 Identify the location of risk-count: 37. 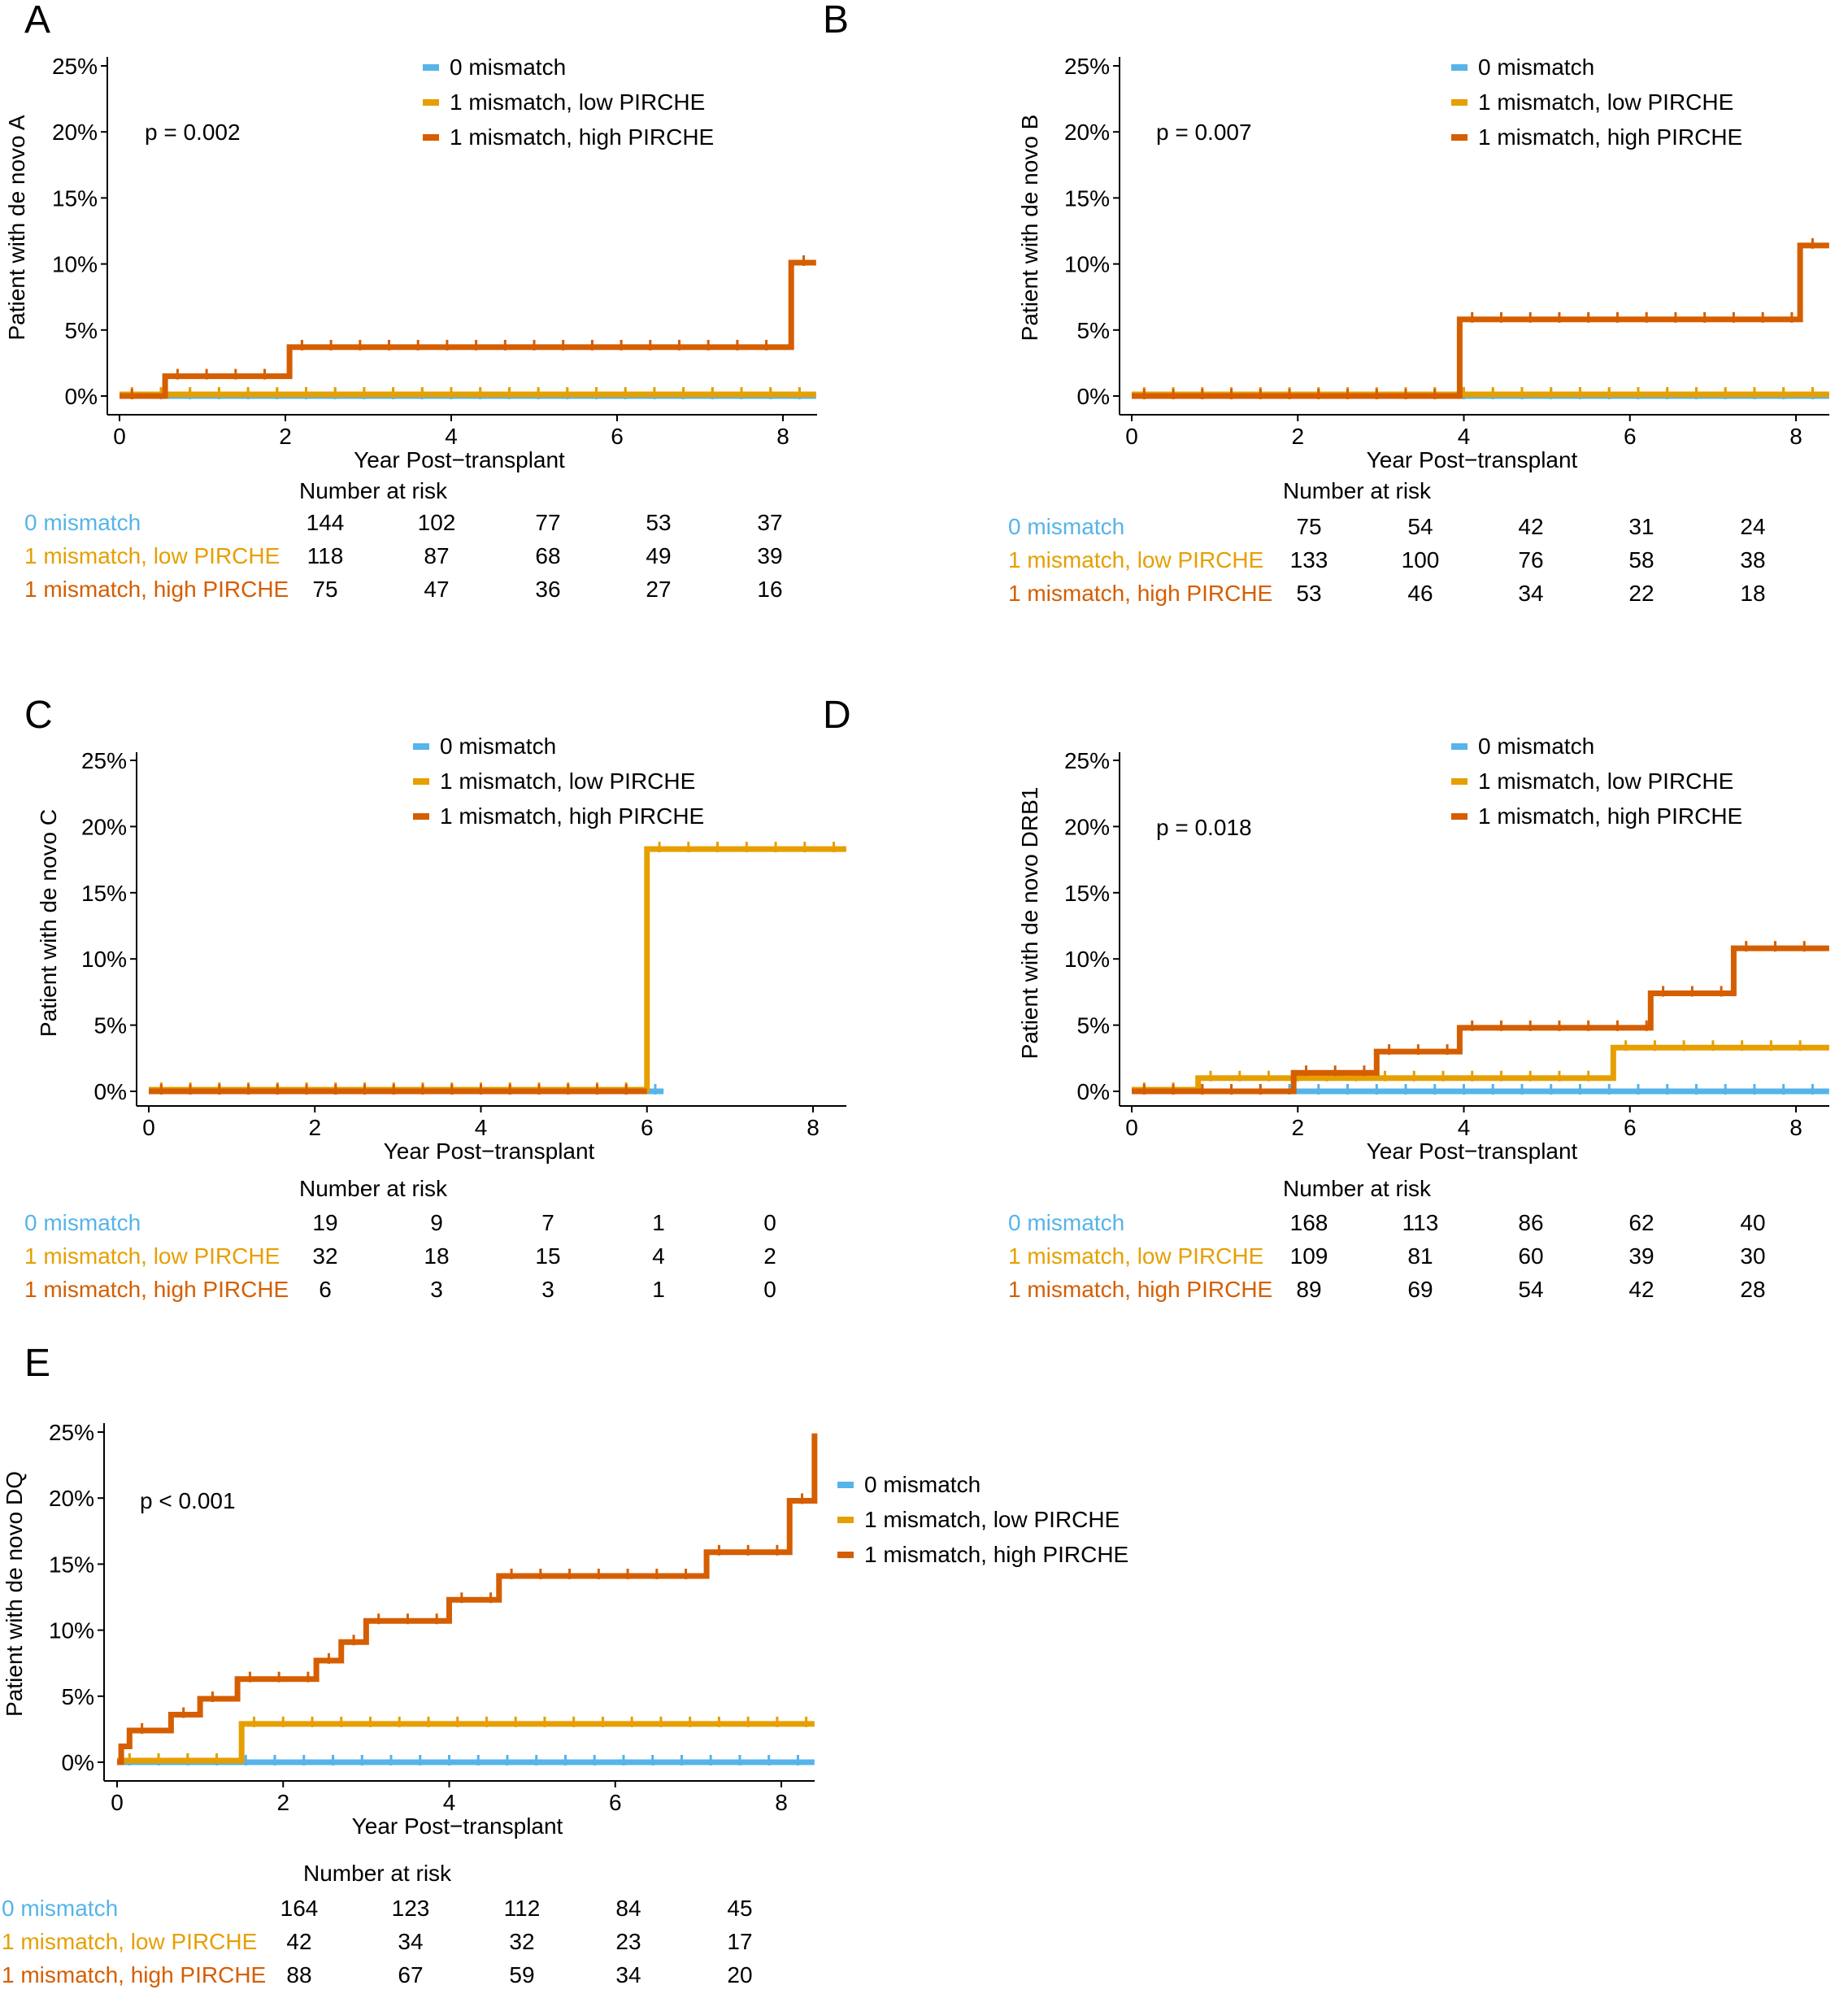
(769, 523).